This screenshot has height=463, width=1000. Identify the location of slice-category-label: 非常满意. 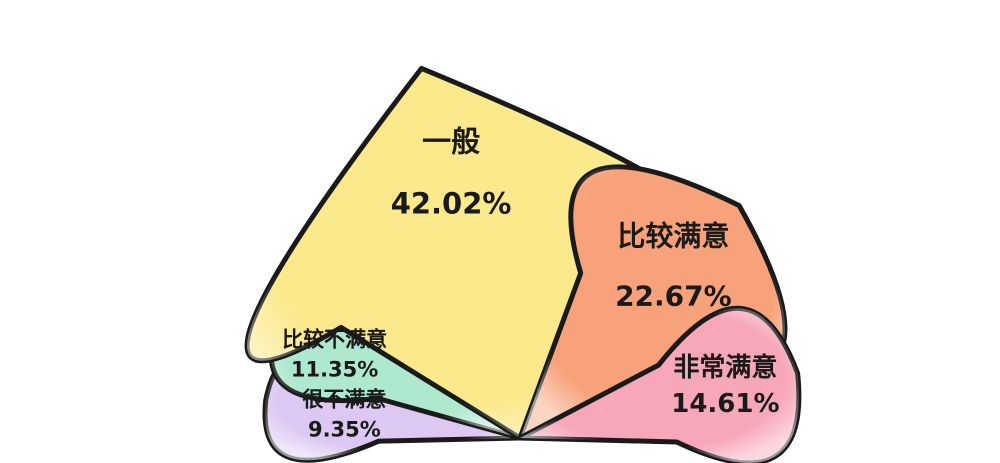
(725, 367).